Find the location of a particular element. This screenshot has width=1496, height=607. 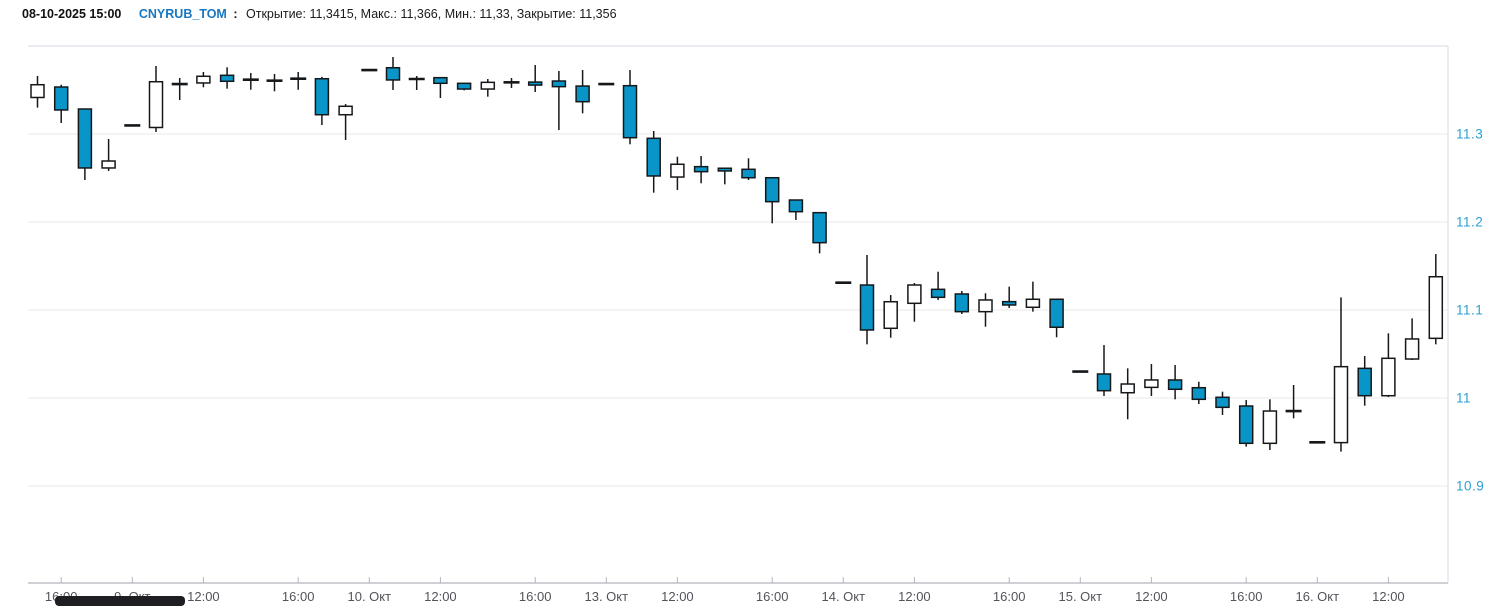

y-axis-label: 11.3 is located at coordinates (1469, 134).